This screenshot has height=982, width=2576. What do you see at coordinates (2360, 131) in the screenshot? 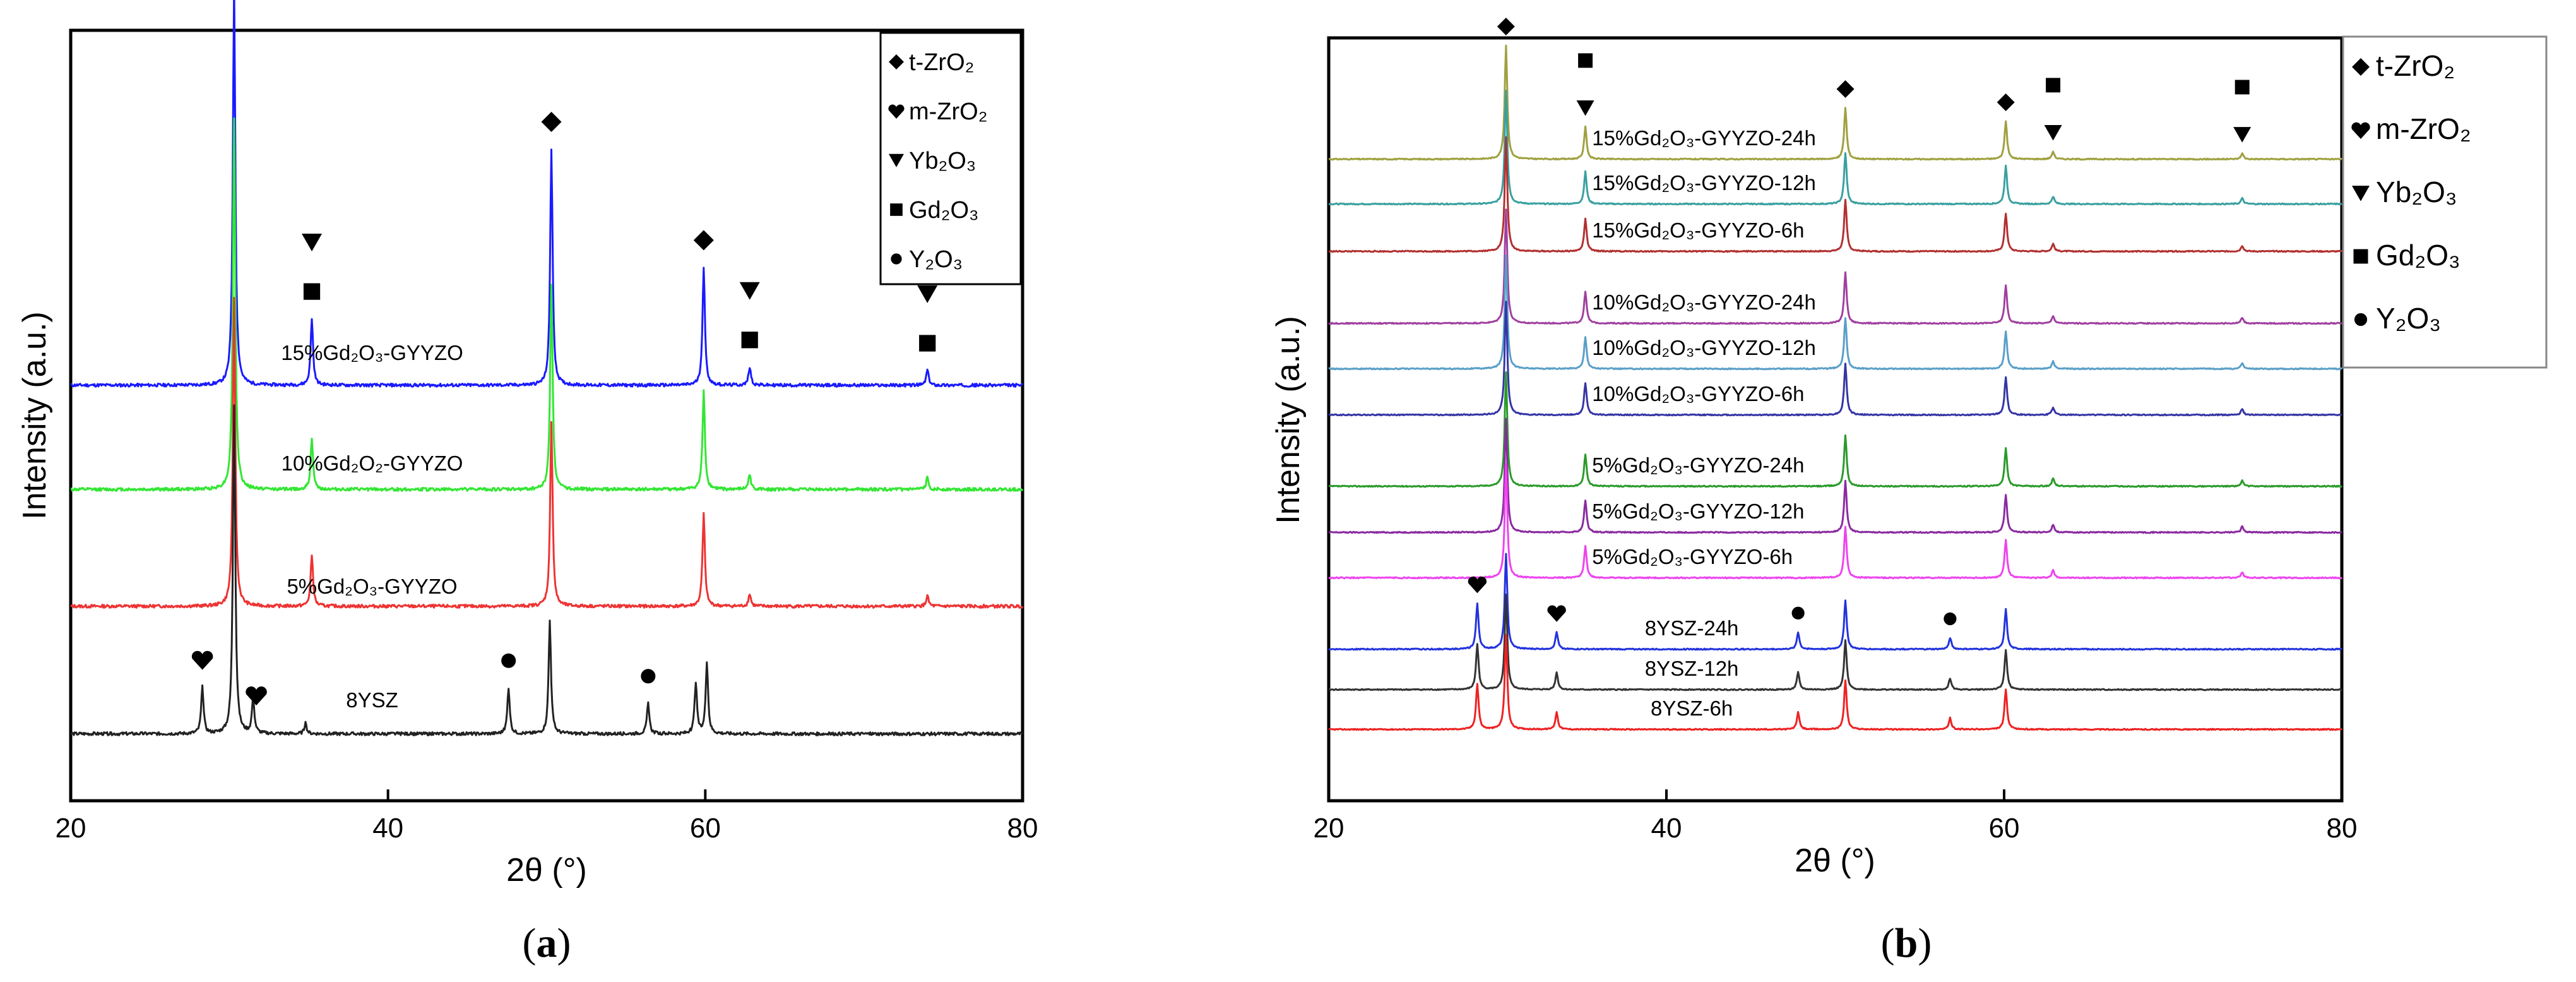
I see `panel-b-legend-marker-heart` at bounding box center [2360, 131].